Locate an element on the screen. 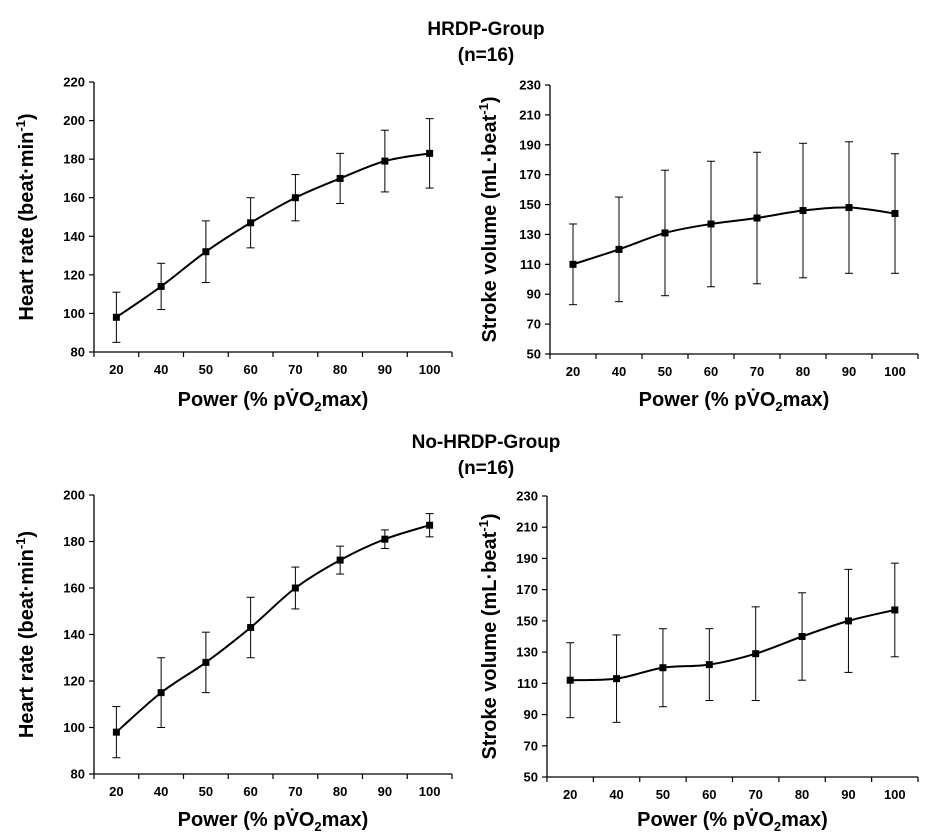 The width and height of the screenshot is (931, 835). y-axis-label: Heart rate (beat·min-1) is located at coordinates (25, 216).